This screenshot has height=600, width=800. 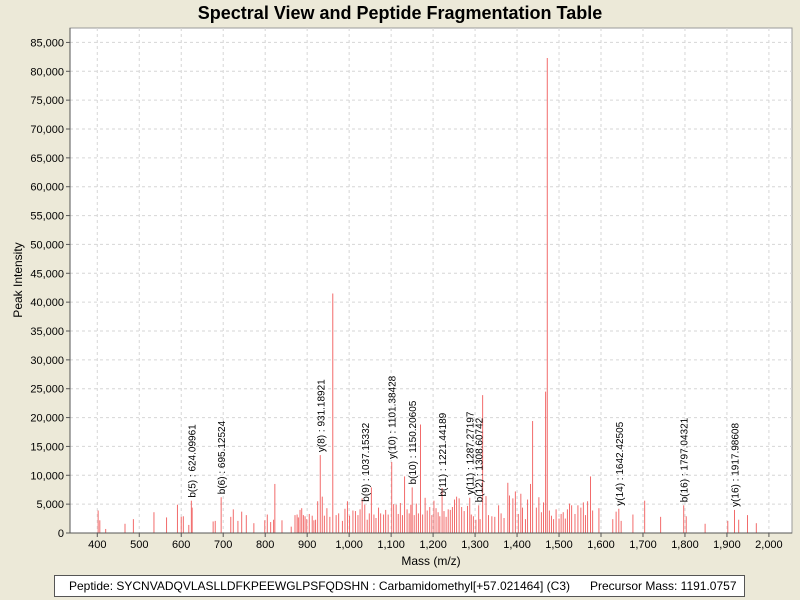 What do you see at coordinates (471, 453) in the screenshot?
I see `peak-annotation-label: y(11) : 1287.27197` at bounding box center [471, 453].